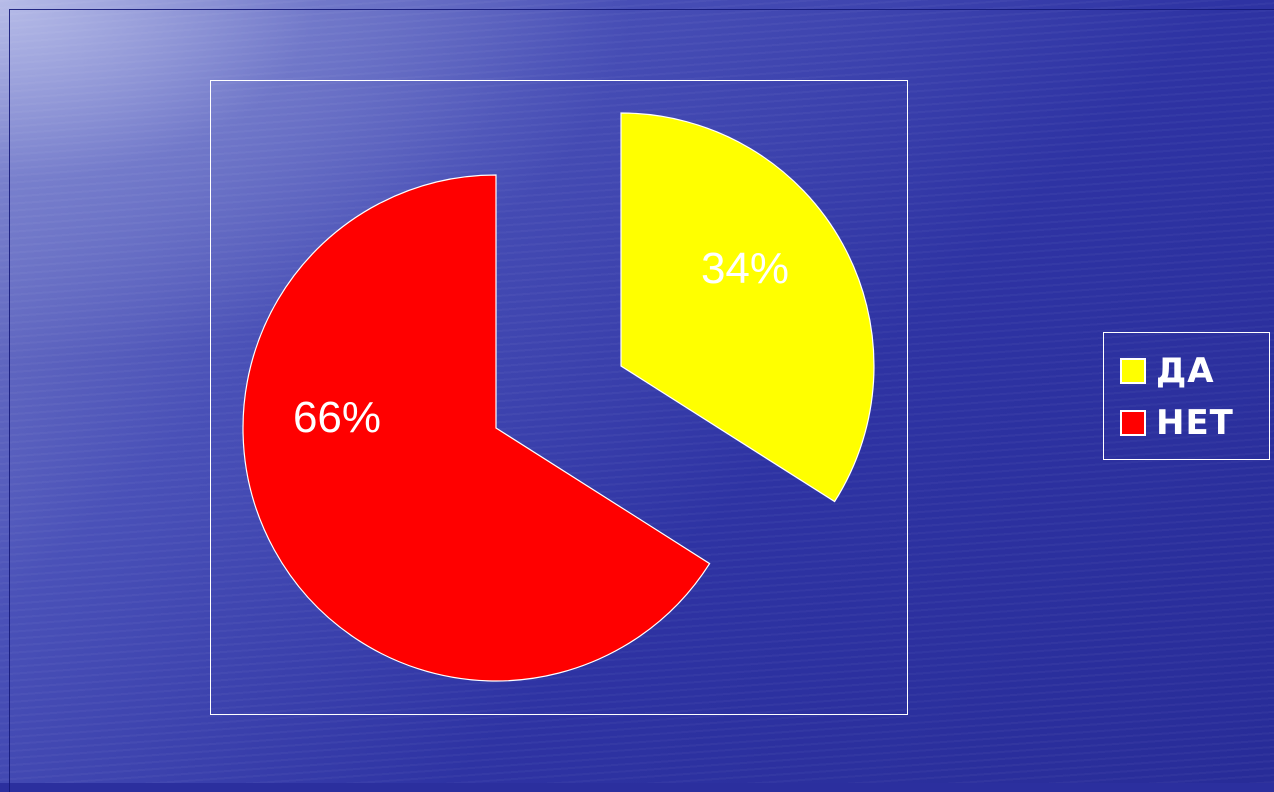  Describe the element at coordinates (1185, 371) in the screenshot. I see `legend-label-da: ДА` at that location.